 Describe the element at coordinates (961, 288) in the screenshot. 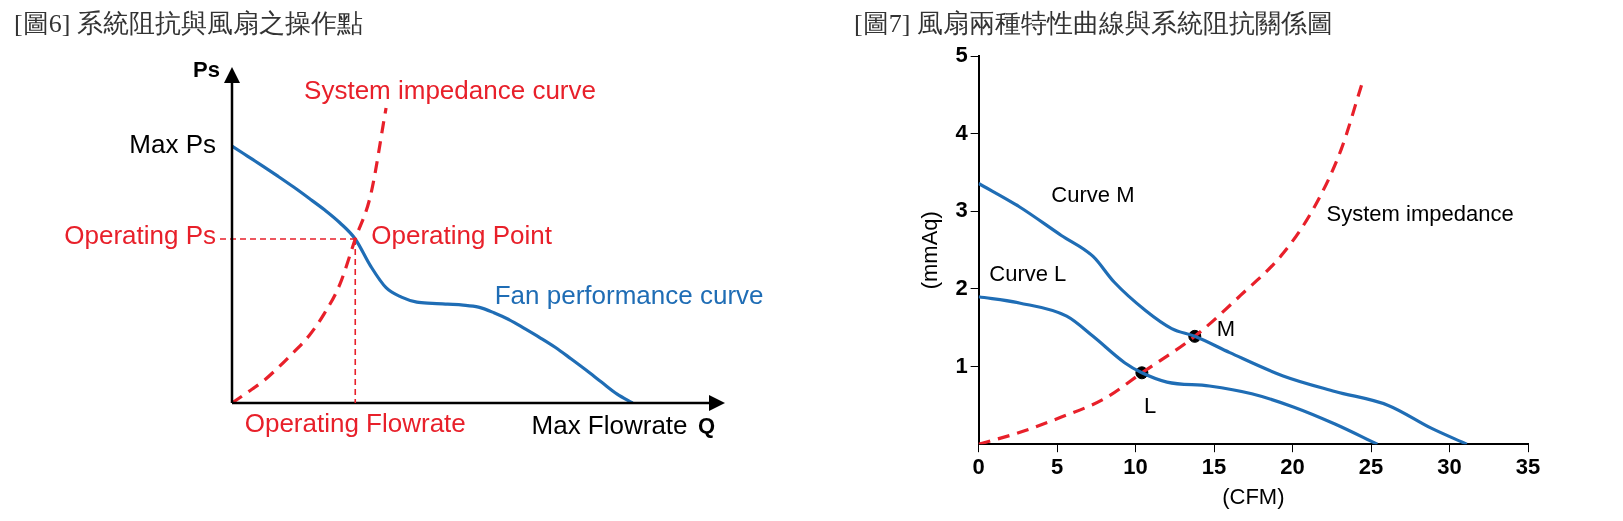

I see `y-tick-label: 2` at that location.